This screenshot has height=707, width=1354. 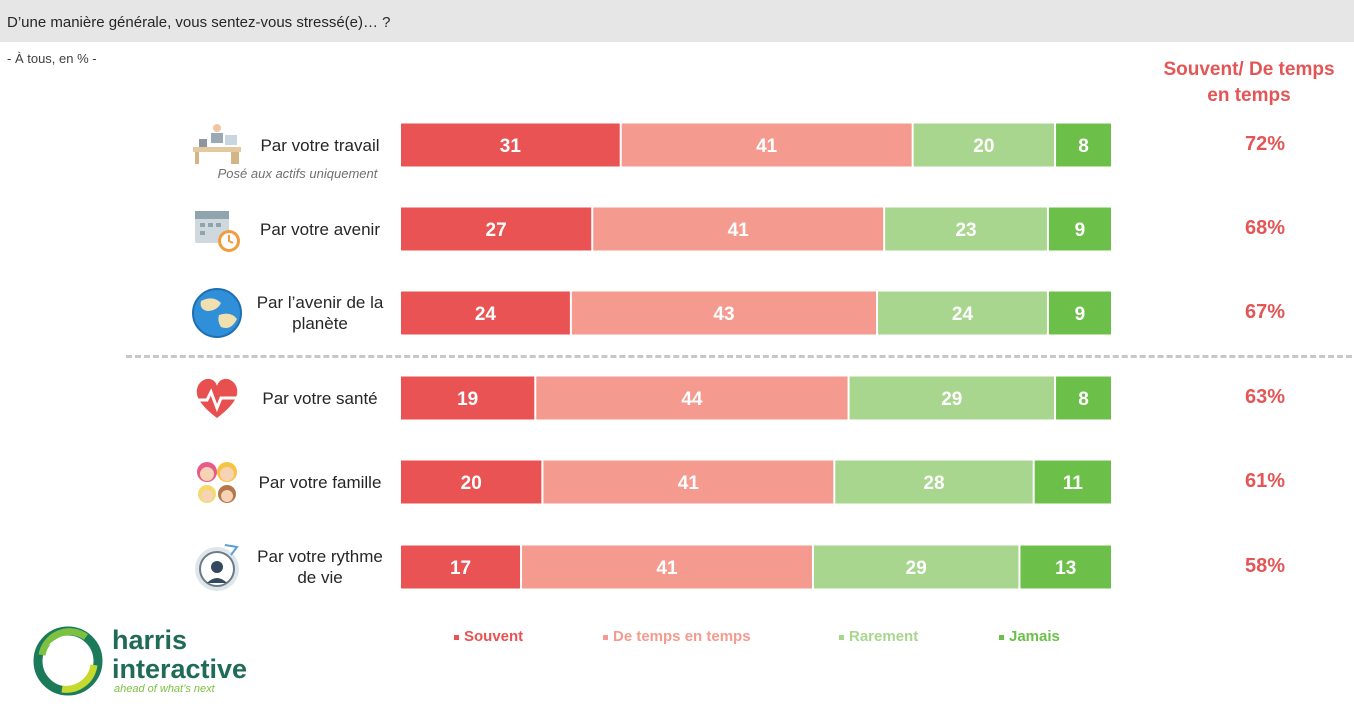 I want to click on legend-item: De temps en temps, so click(x=677, y=636).